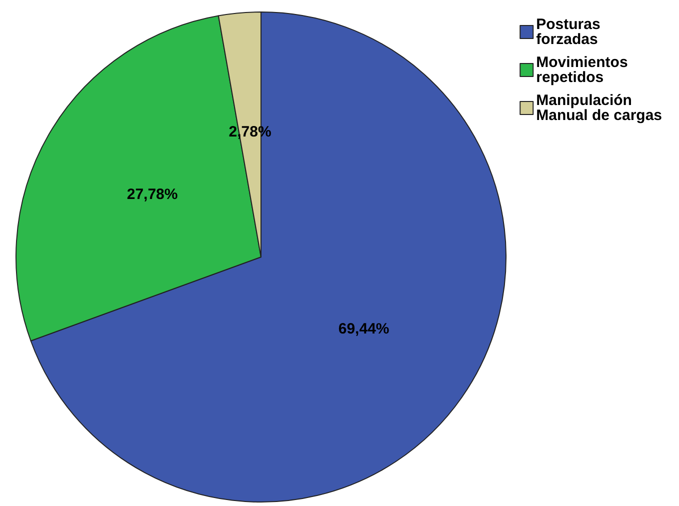 This screenshot has width=679, height=506. What do you see at coordinates (152, 194) in the screenshot?
I see `data-label: 27,78%` at bounding box center [152, 194].